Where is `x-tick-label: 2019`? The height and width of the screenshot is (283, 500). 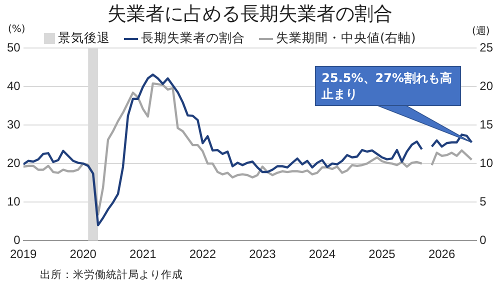
x-tick-label: 2019 is located at coordinates (24, 254).